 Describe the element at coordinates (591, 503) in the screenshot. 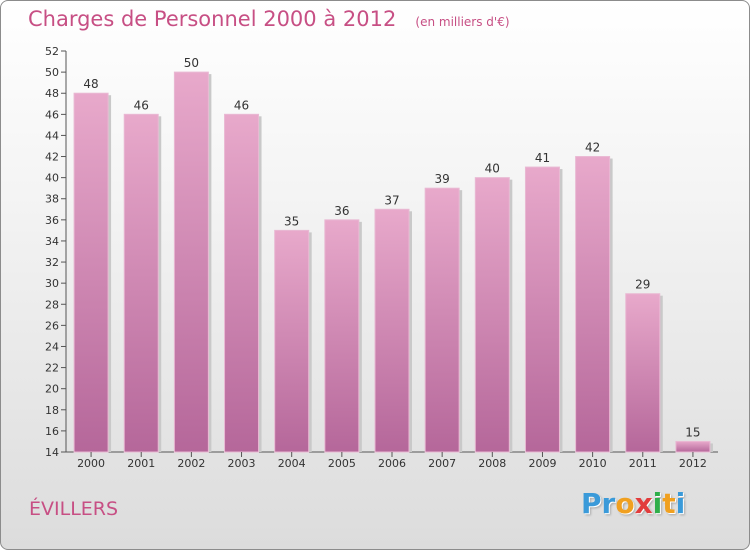

I see `logo-letter: P` at that location.